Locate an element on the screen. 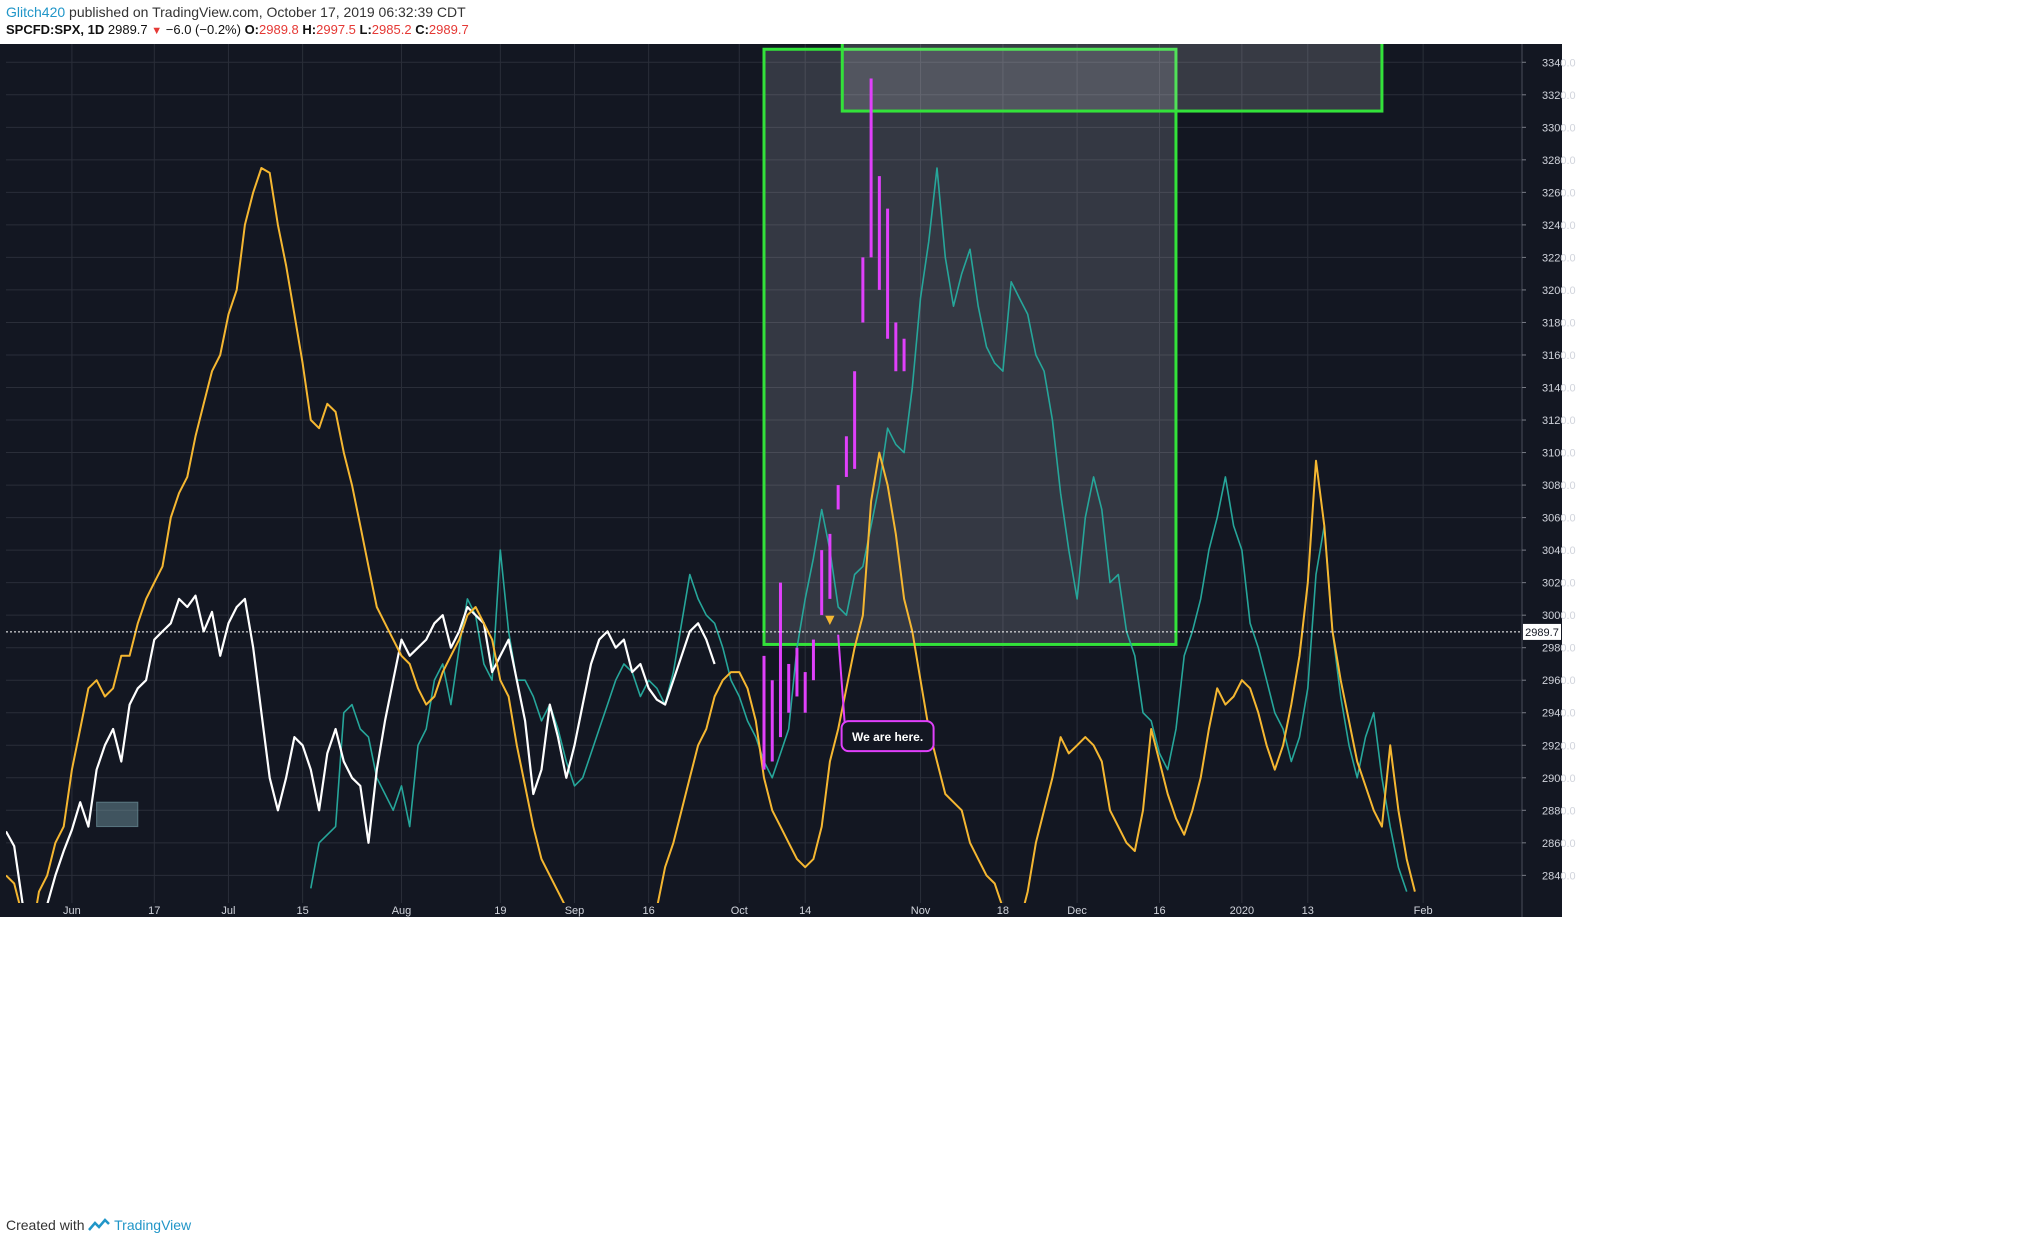 The height and width of the screenshot is (1241, 2043). price-tick-label: 3300.0 is located at coordinates (1559, 128).